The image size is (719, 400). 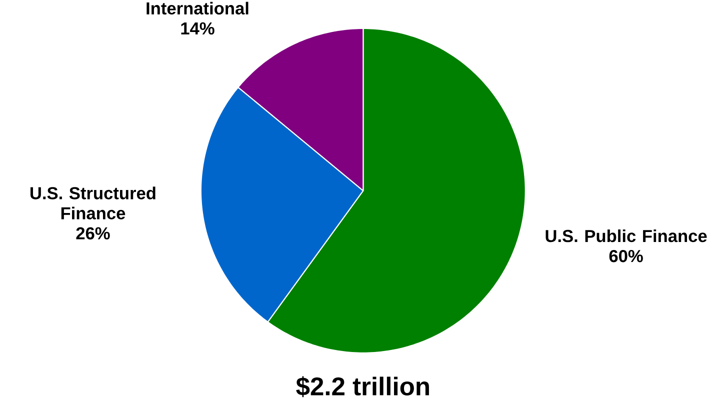 I want to click on data-label: 60%, so click(x=626, y=256).